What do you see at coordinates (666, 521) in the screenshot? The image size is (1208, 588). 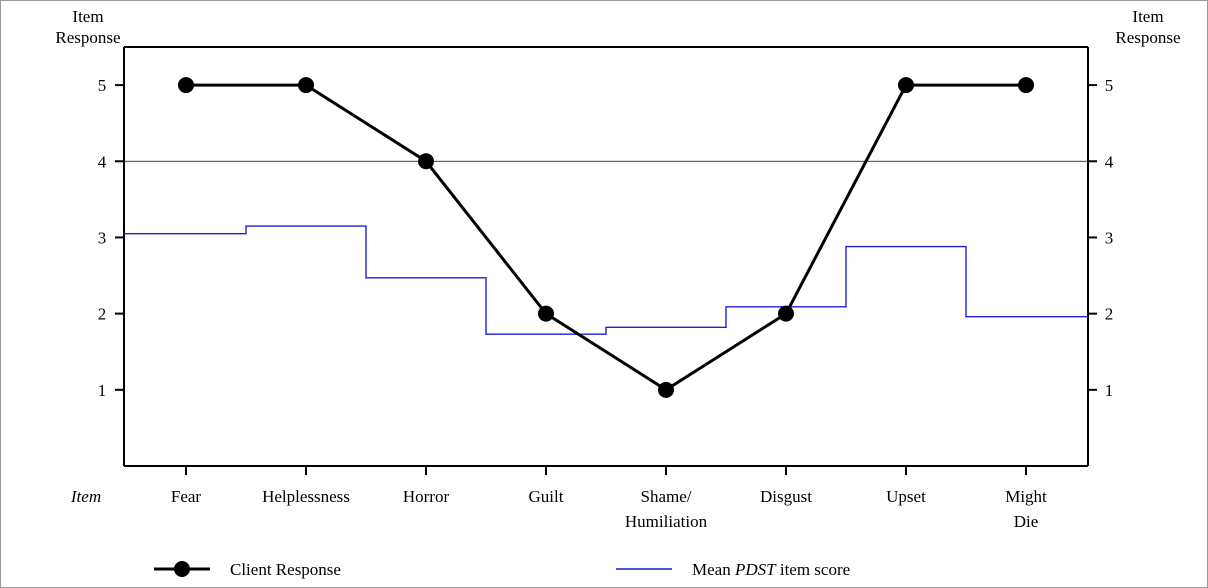 I see `x-tick-label: Humiliation` at bounding box center [666, 521].